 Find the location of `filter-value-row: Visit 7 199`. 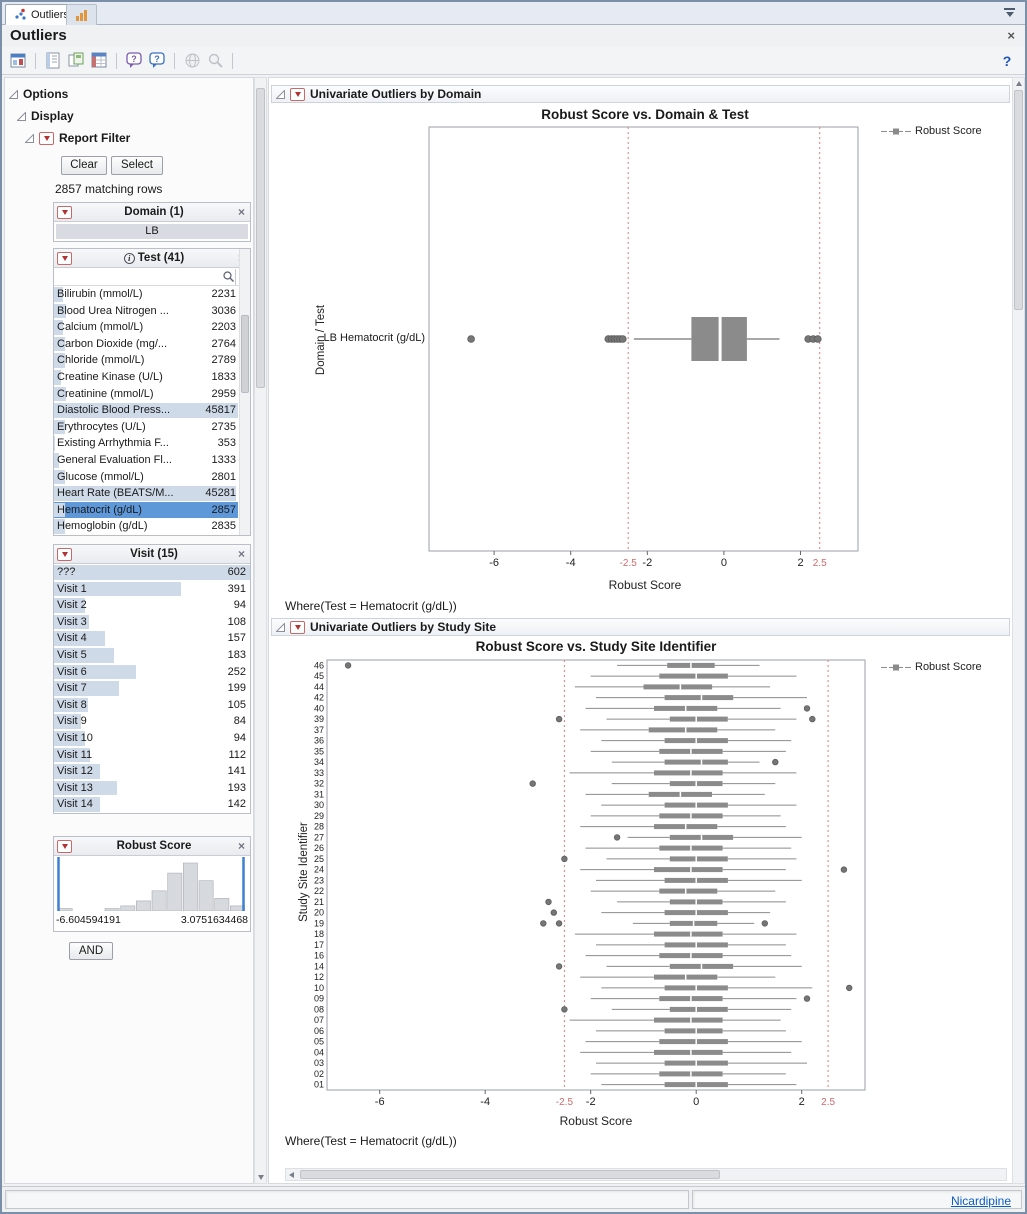

filter-value-row: Visit 7 199 is located at coordinates (152, 688).